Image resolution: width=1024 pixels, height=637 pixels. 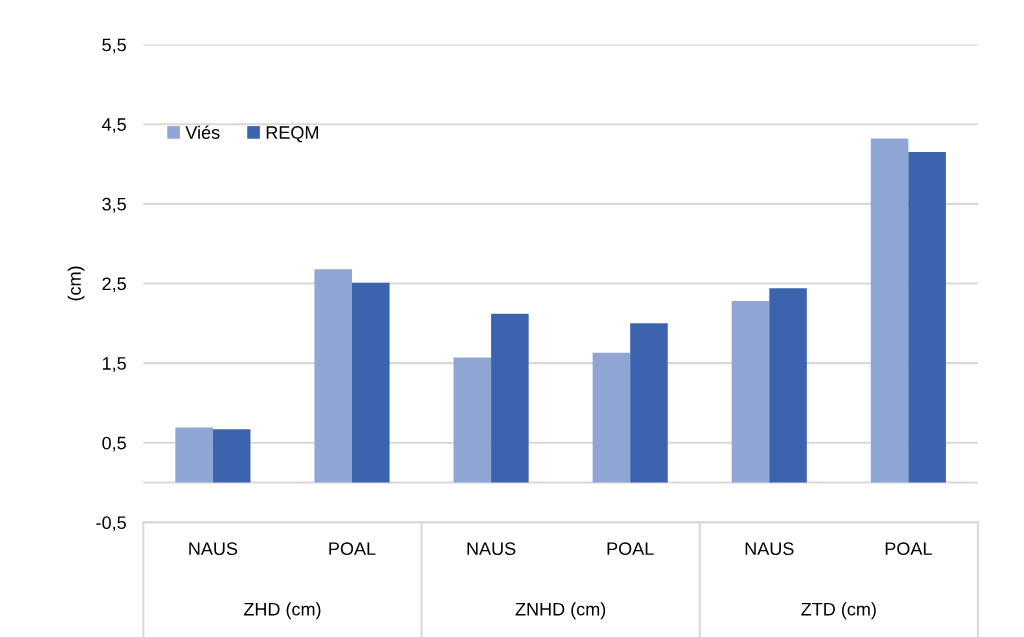 What do you see at coordinates (111, 524) in the screenshot?
I see `y-tick-label: -0,5` at bounding box center [111, 524].